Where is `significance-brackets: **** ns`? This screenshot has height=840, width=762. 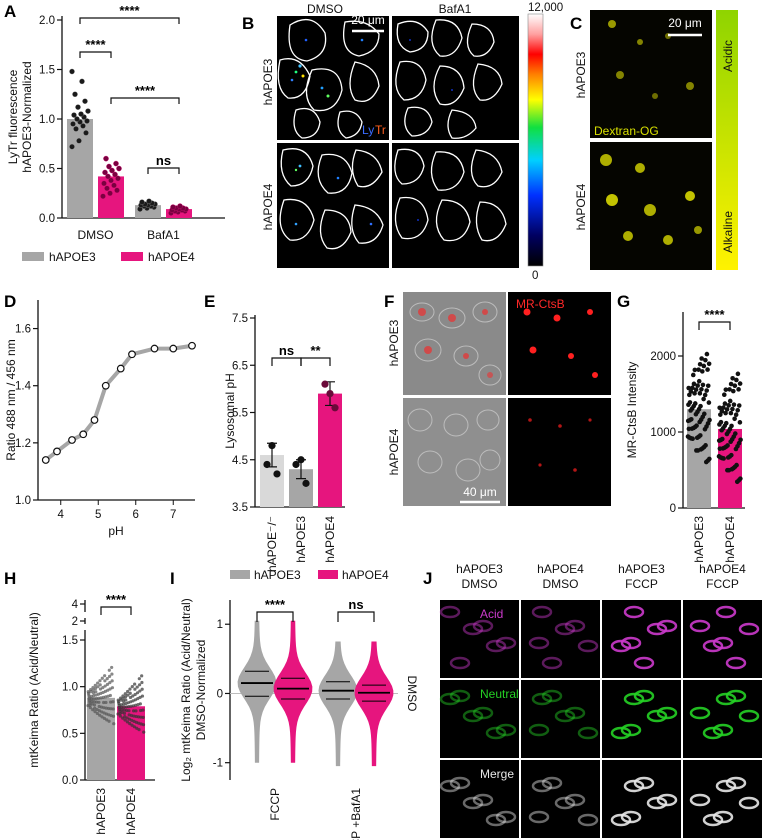 significance-brackets: **** ns is located at coordinates (315, 609).